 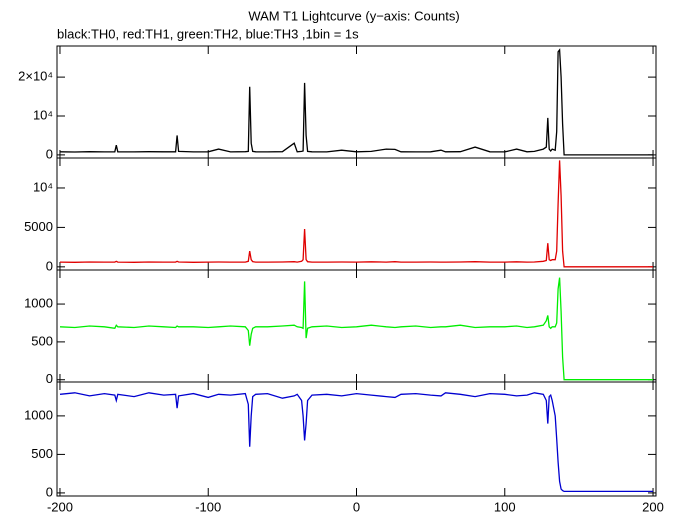 I want to click on x-tick-label: 0, so click(x=356, y=506).